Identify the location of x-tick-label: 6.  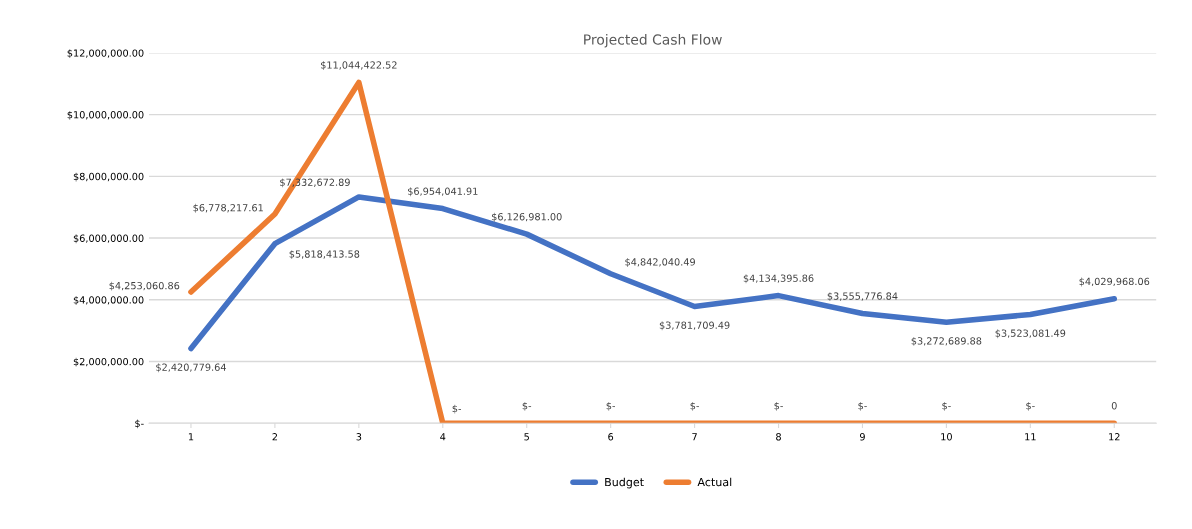
(611, 437).